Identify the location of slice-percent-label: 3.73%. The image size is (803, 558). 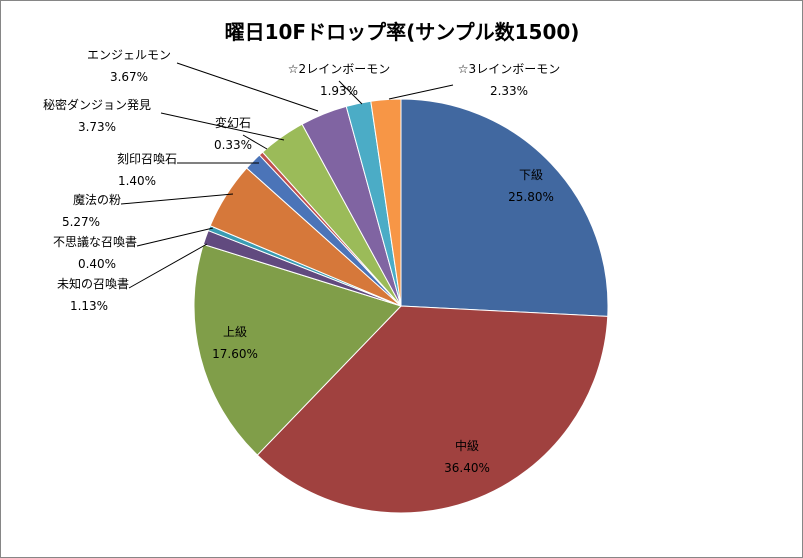
(97, 127).